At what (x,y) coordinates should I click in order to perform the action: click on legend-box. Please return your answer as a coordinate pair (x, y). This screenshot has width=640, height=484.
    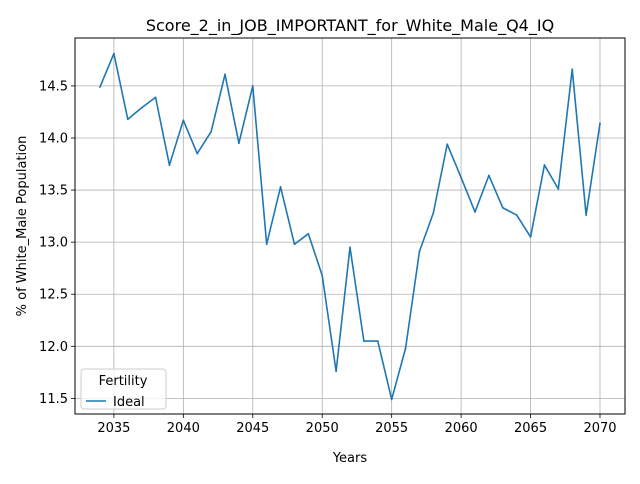
    Looking at the image, I should click on (123, 389).